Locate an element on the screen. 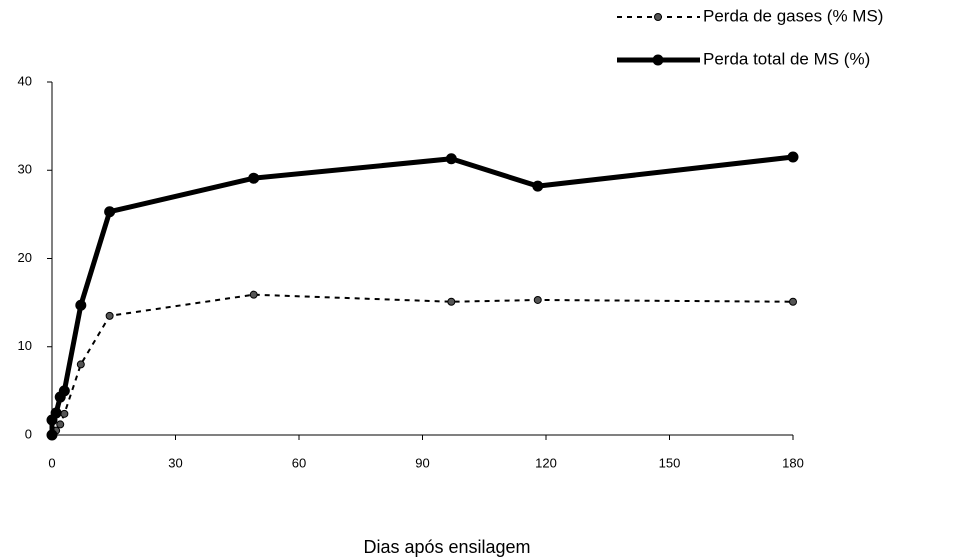  y-tick-label: 40 is located at coordinates (25, 80).